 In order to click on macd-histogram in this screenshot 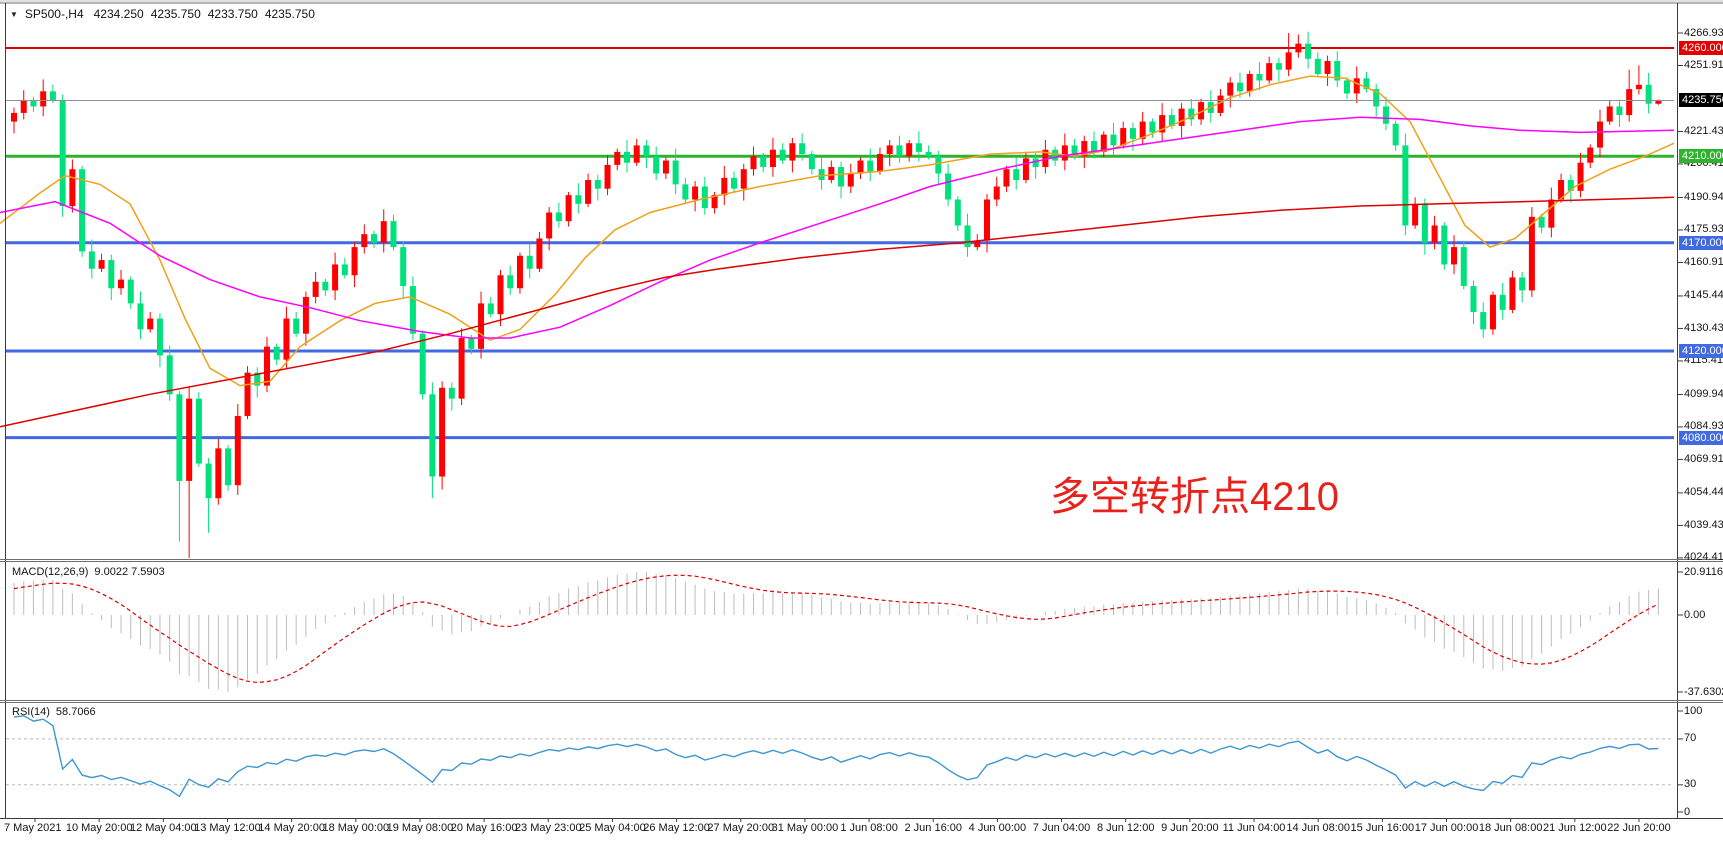, I will do `click(836, 632)`.